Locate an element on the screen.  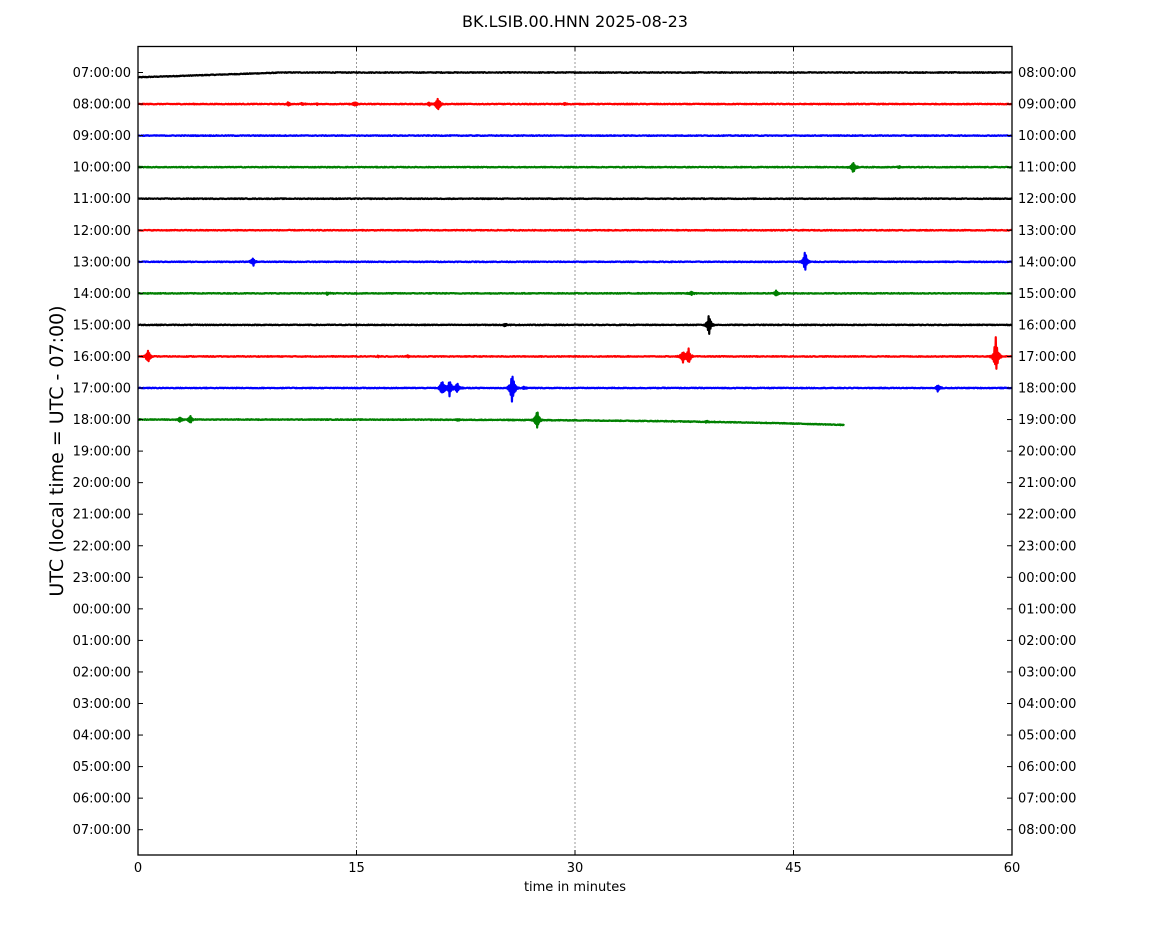
y-tick-label-right: 16:00:00 is located at coordinates (1047, 325).